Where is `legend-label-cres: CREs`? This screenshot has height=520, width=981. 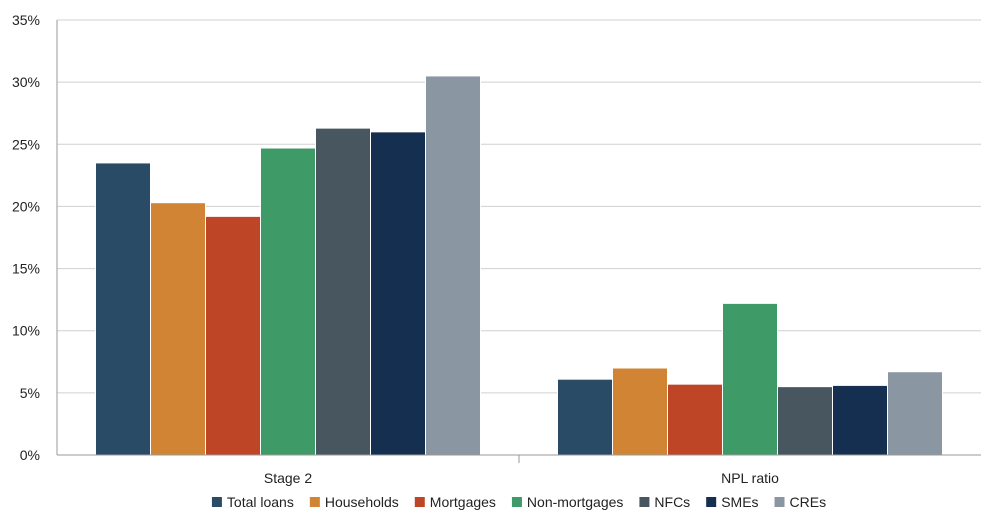 legend-label-cres: CREs is located at coordinates (808, 502).